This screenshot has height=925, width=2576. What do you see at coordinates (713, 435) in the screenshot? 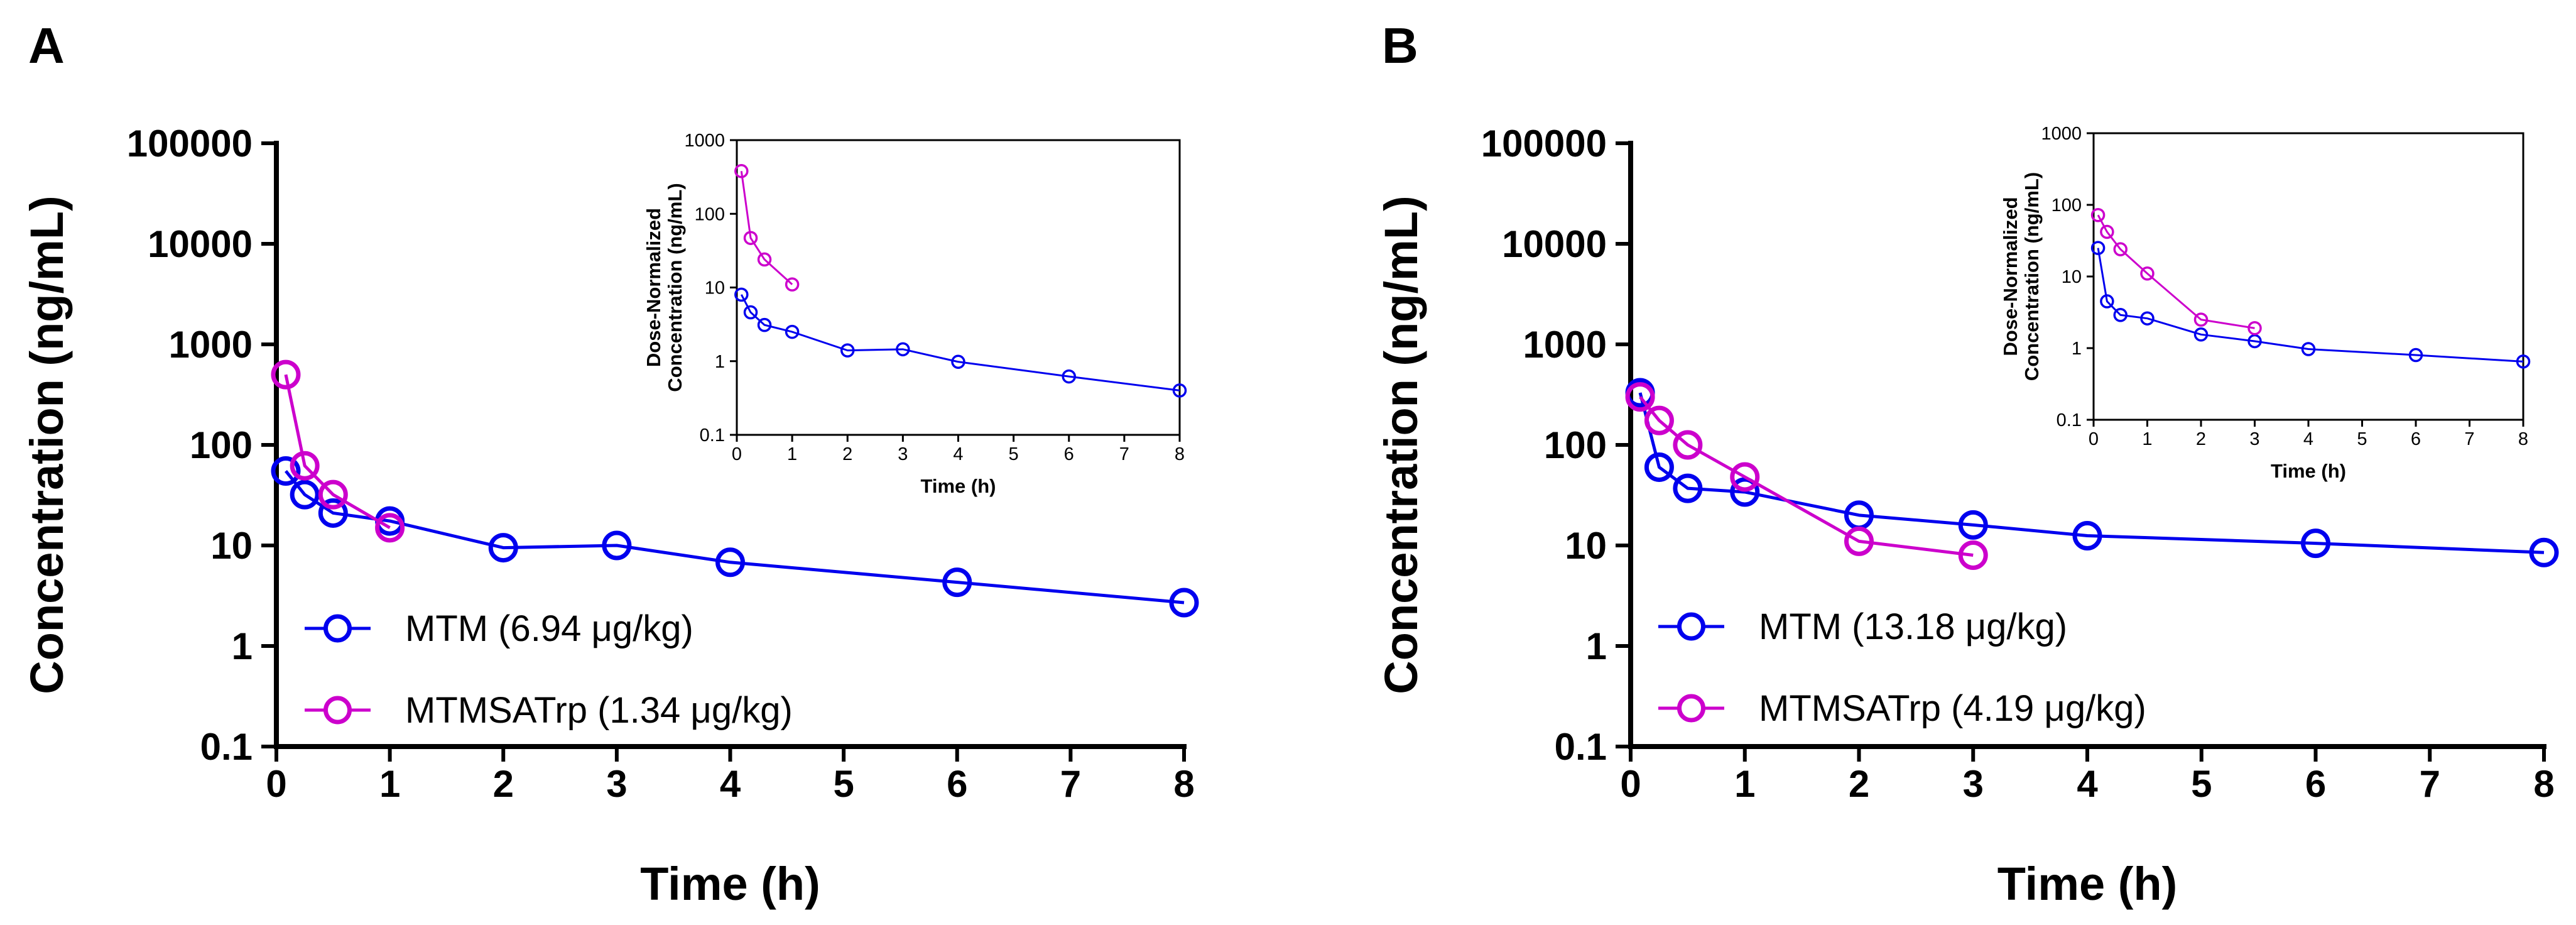
I see `inset-y-tick-label: 0.1` at bounding box center [713, 435].